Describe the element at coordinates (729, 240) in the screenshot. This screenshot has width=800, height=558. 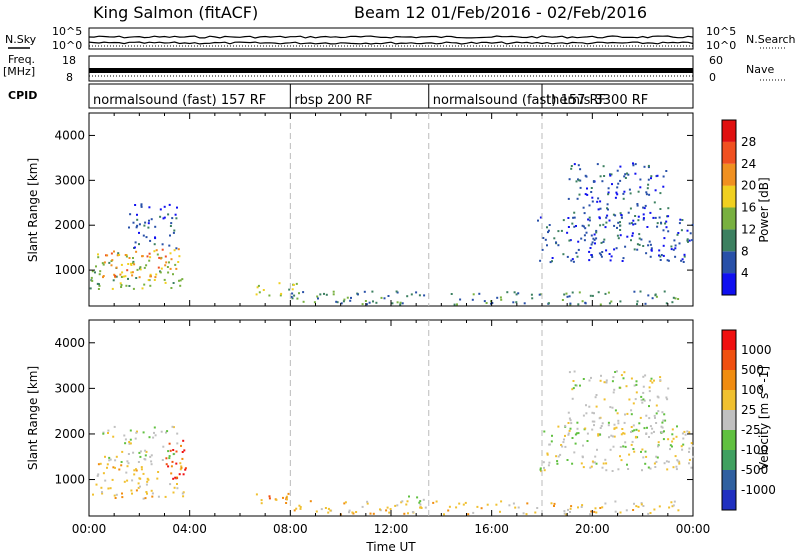
I see `colorbar-swatch` at that location.